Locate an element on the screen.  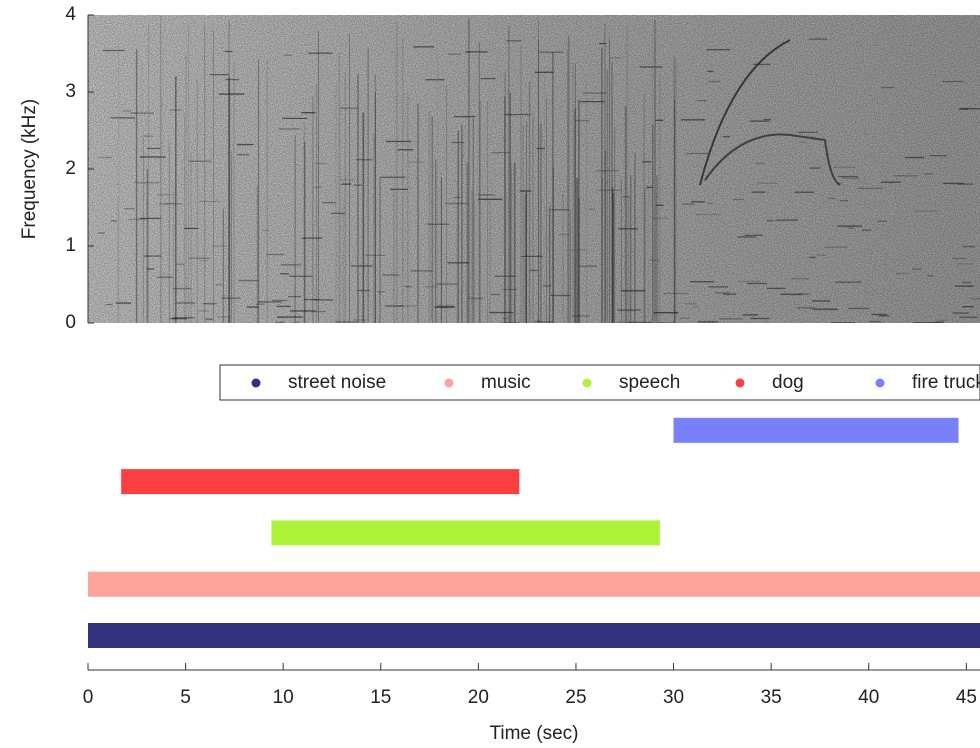
x-tick-label: 5 is located at coordinates (185, 697).